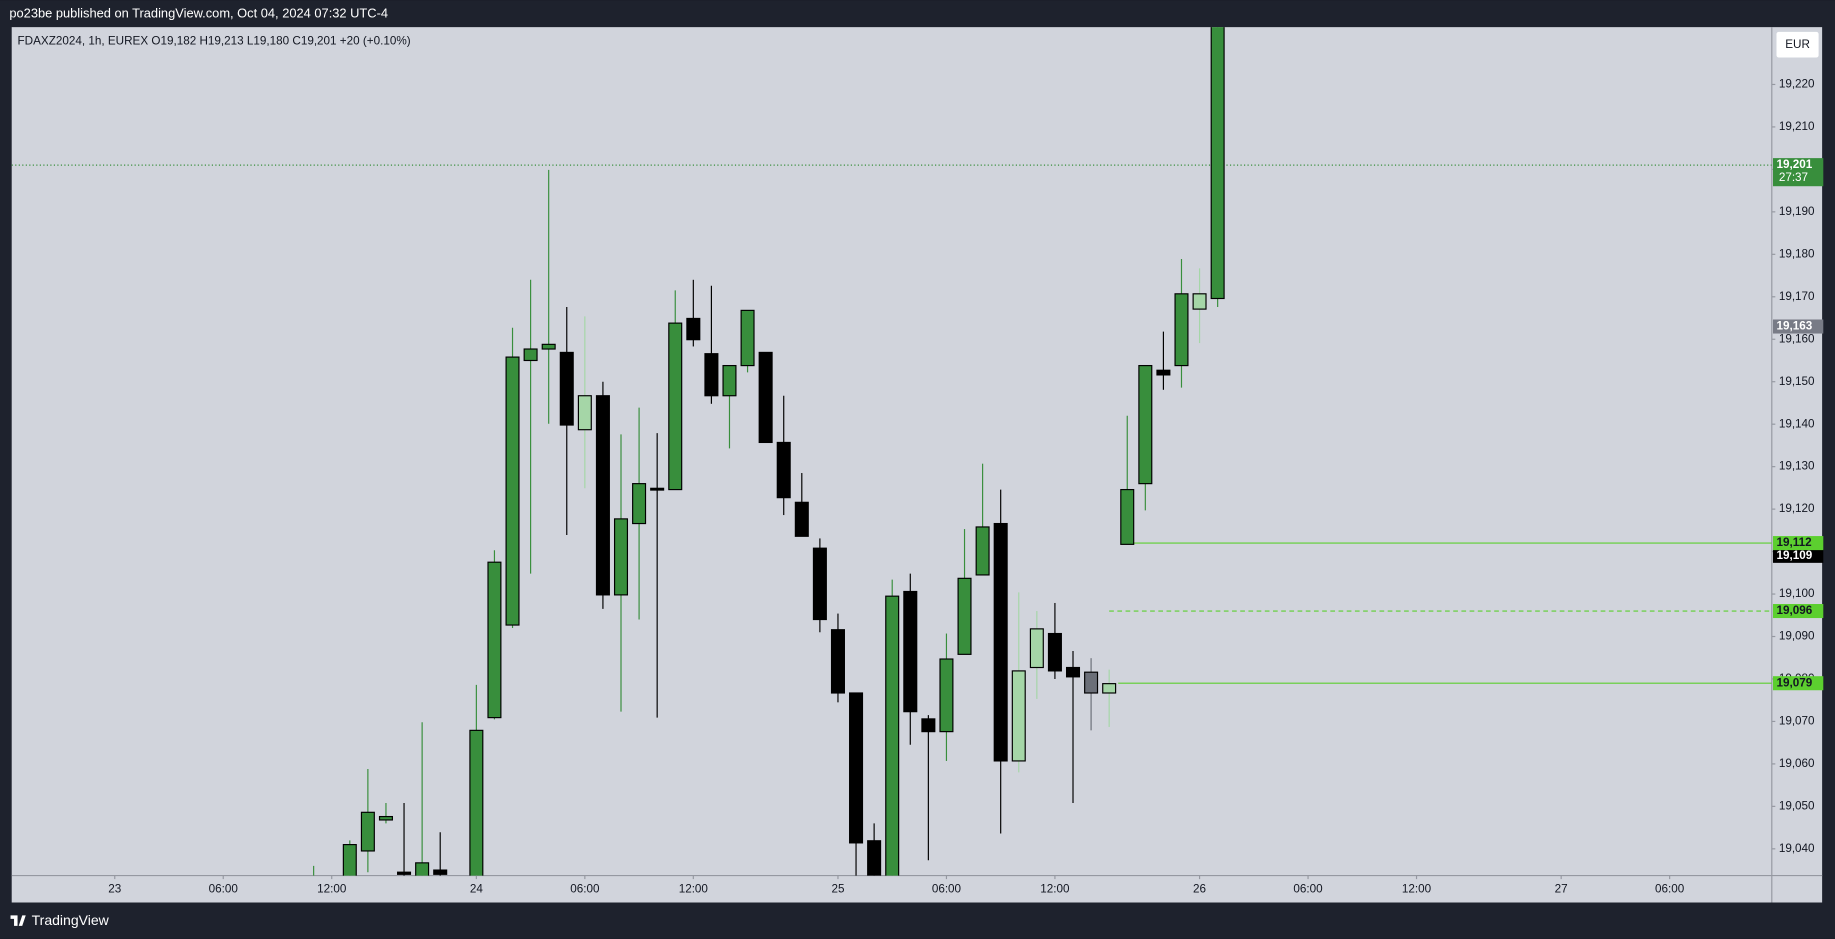  I want to click on x-tick-label: 26, so click(1199, 889).